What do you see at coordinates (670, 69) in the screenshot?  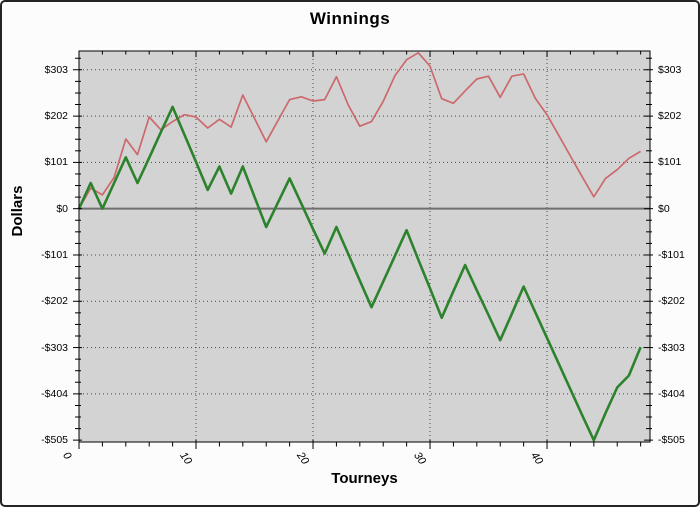 I see `y-tick-label-right: $303` at bounding box center [670, 69].